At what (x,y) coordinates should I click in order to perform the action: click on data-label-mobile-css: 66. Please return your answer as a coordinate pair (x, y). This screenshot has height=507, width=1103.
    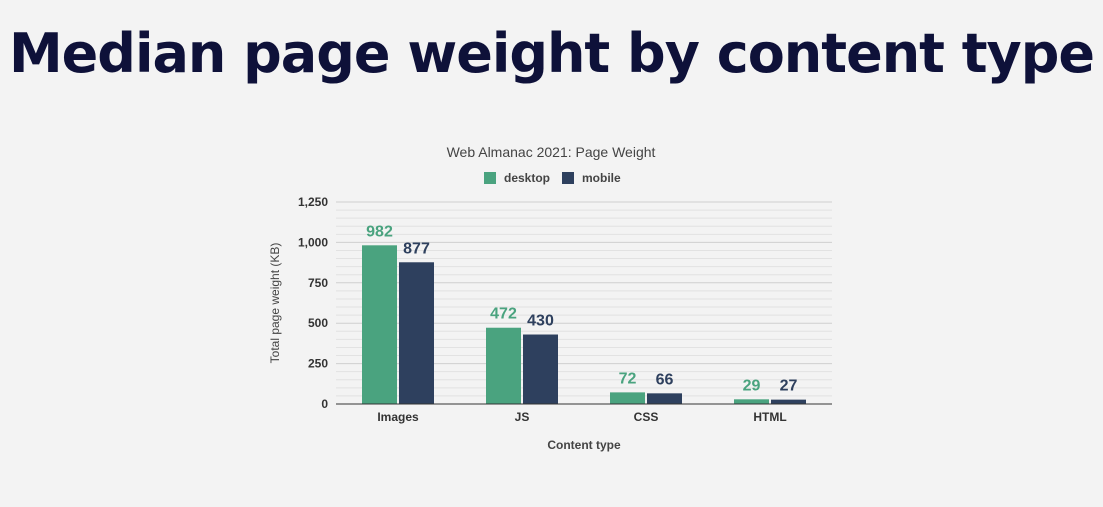
    Looking at the image, I should click on (665, 379).